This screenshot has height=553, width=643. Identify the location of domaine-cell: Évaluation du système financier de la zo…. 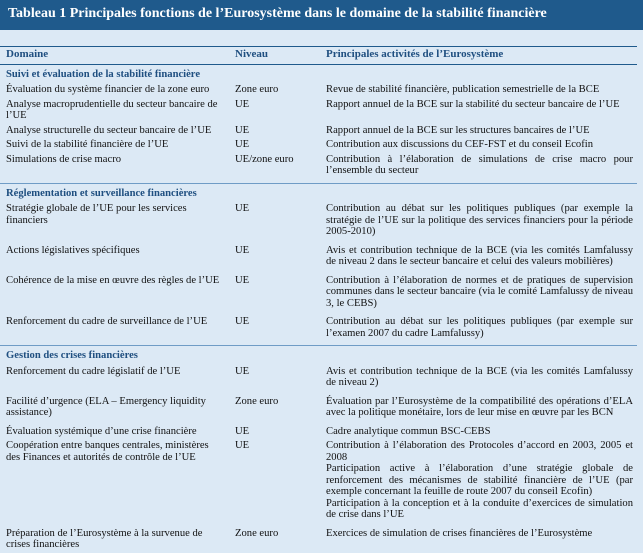
(108, 89).